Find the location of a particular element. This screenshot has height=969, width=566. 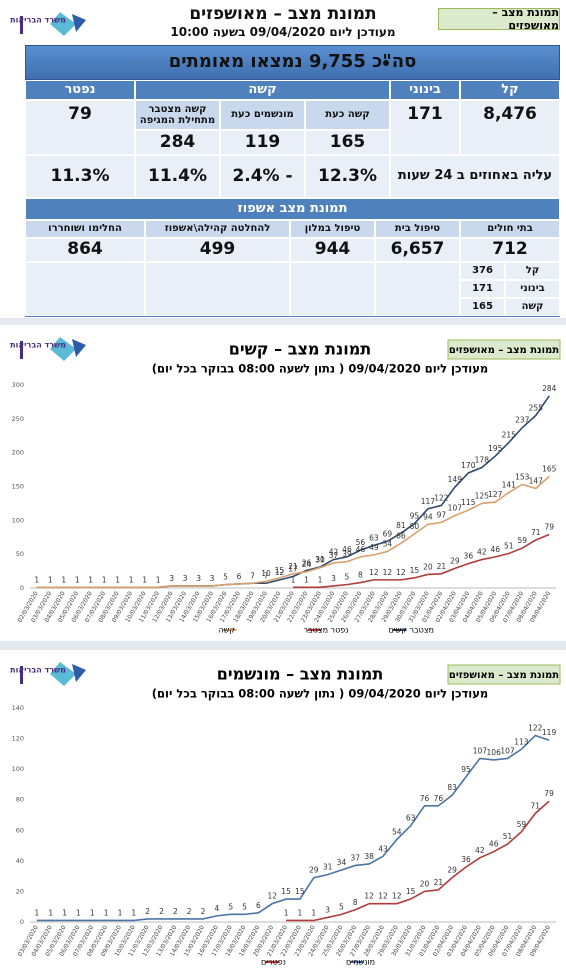

data-label: 149 is located at coordinates (455, 479).